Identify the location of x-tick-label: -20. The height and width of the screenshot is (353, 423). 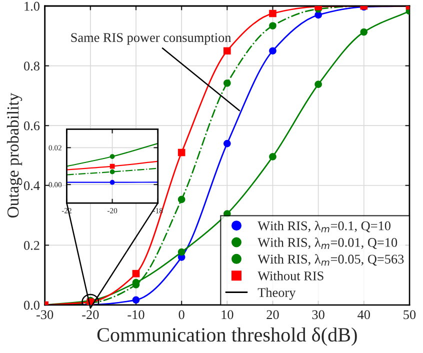
(90, 315).